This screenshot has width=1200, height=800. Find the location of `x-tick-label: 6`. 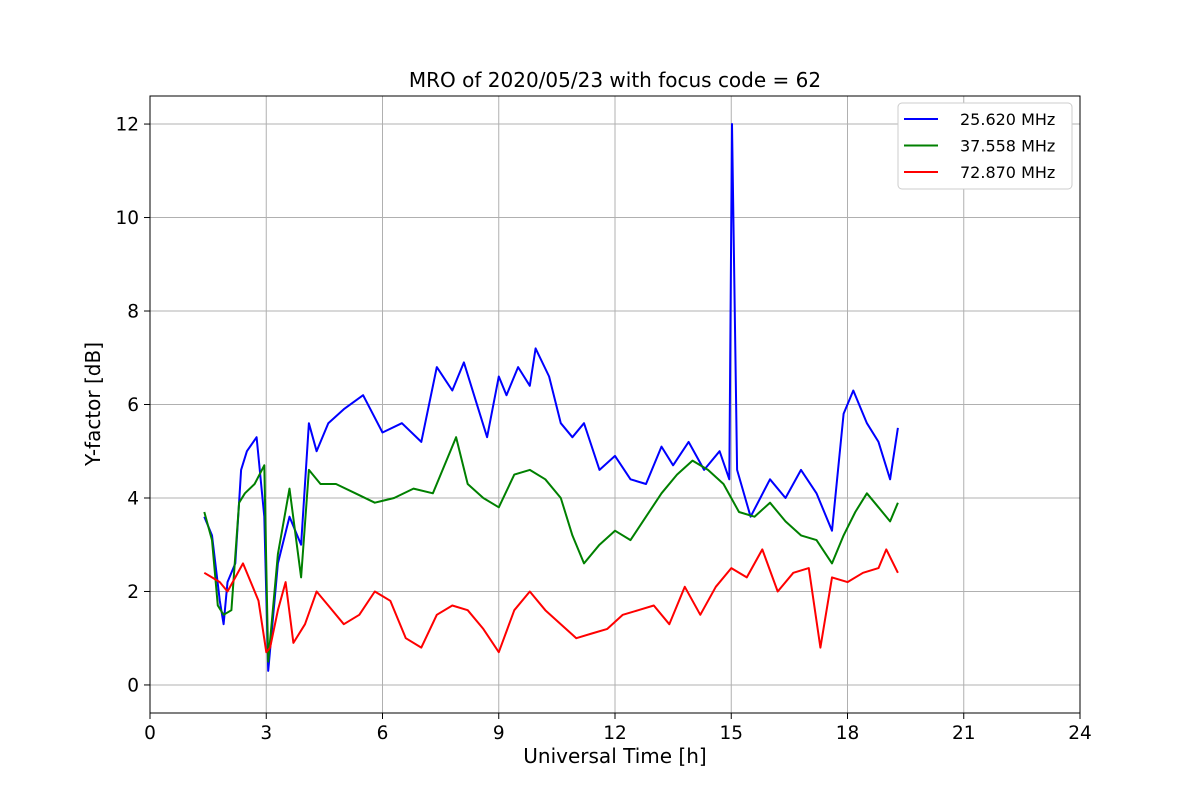

x-tick-label: 6 is located at coordinates (383, 733).